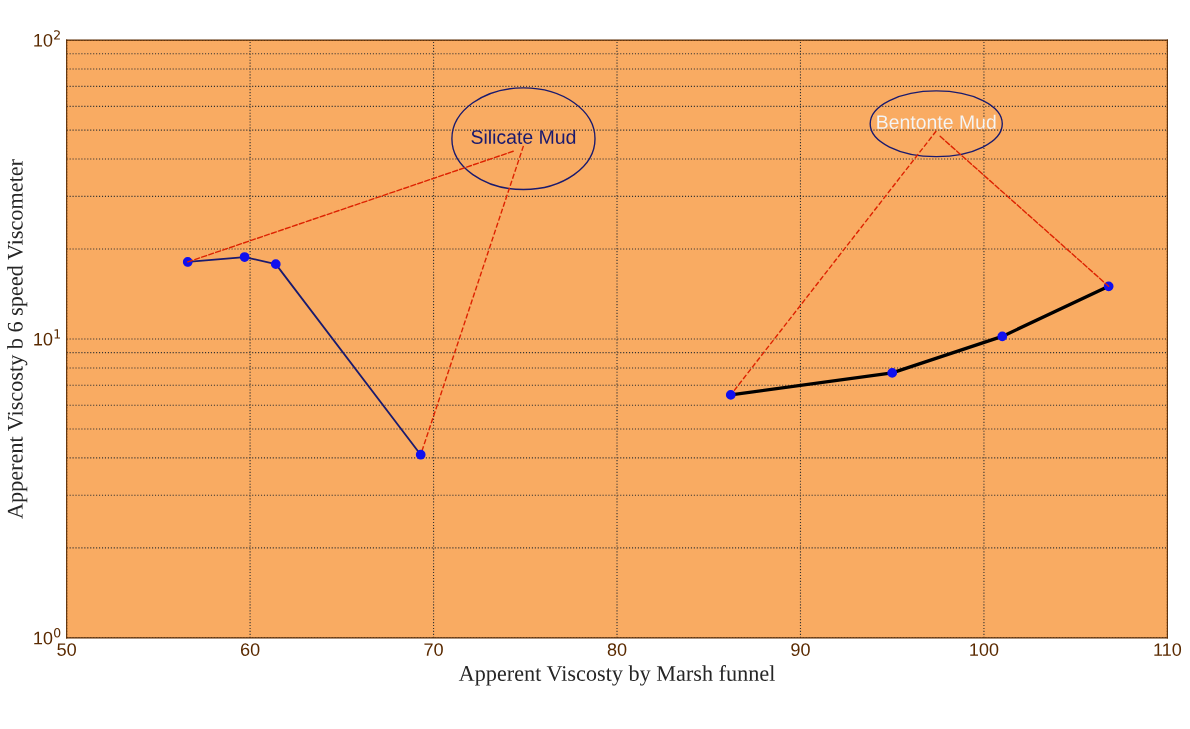  Describe the element at coordinates (433, 649) in the screenshot. I see `x-tick-label: 70` at that location.